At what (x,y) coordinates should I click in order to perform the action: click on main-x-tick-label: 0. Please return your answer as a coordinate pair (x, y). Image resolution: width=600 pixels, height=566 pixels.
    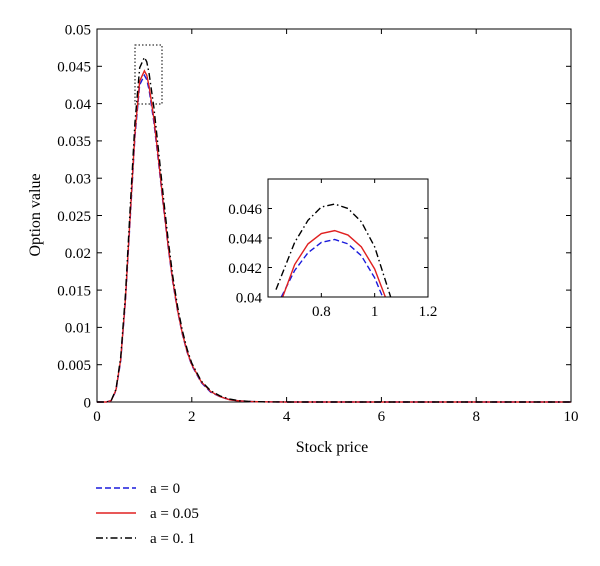
    Looking at the image, I should click on (97, 417).